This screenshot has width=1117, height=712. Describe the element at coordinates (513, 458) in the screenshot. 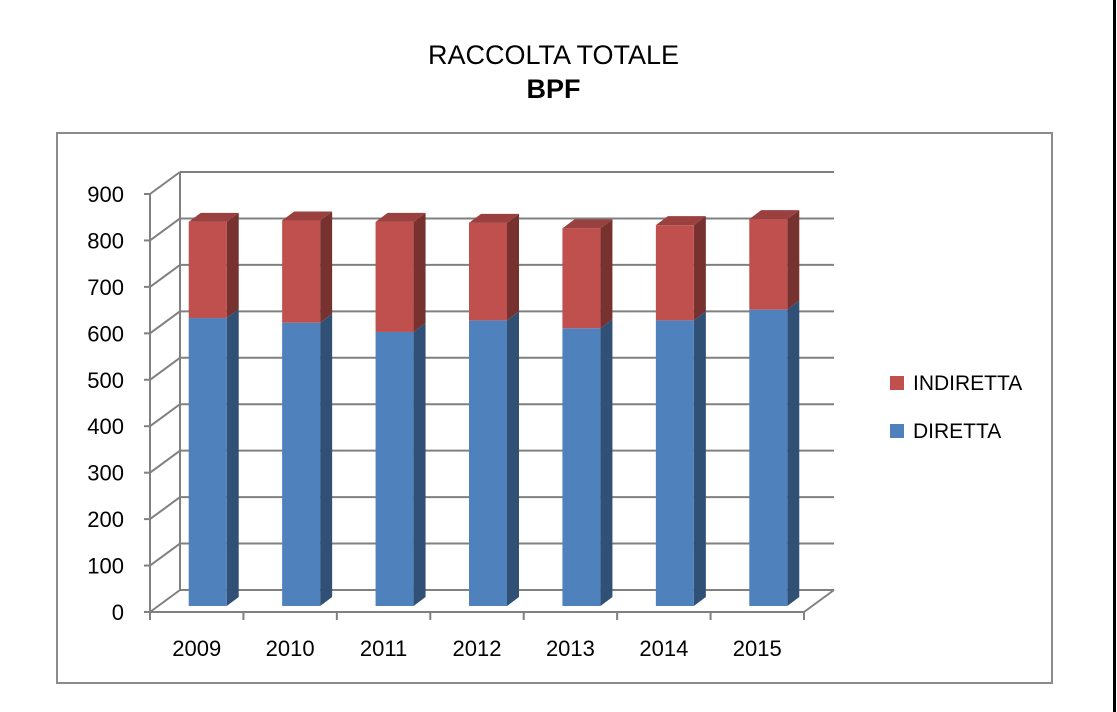

I see `bar-side-diretta-2012` at that location.